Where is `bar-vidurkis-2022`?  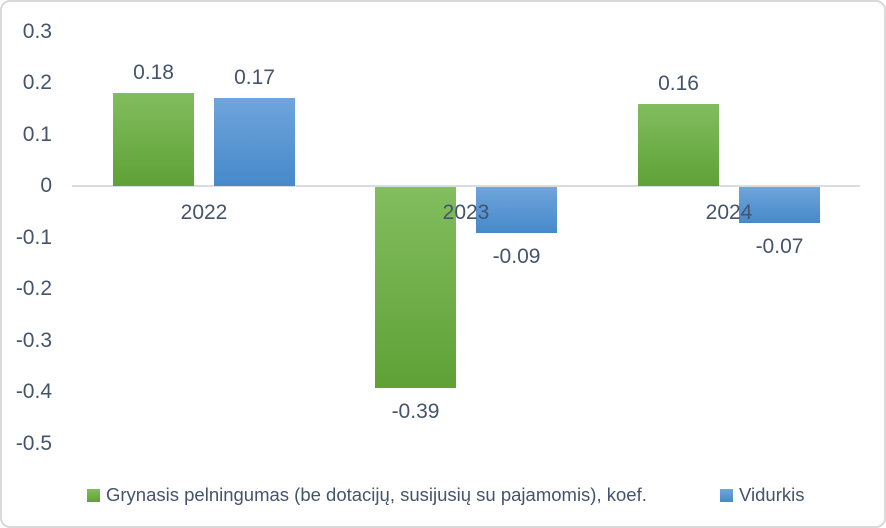 bar-vidurkis-2022 is located at coordinates (254, 142).